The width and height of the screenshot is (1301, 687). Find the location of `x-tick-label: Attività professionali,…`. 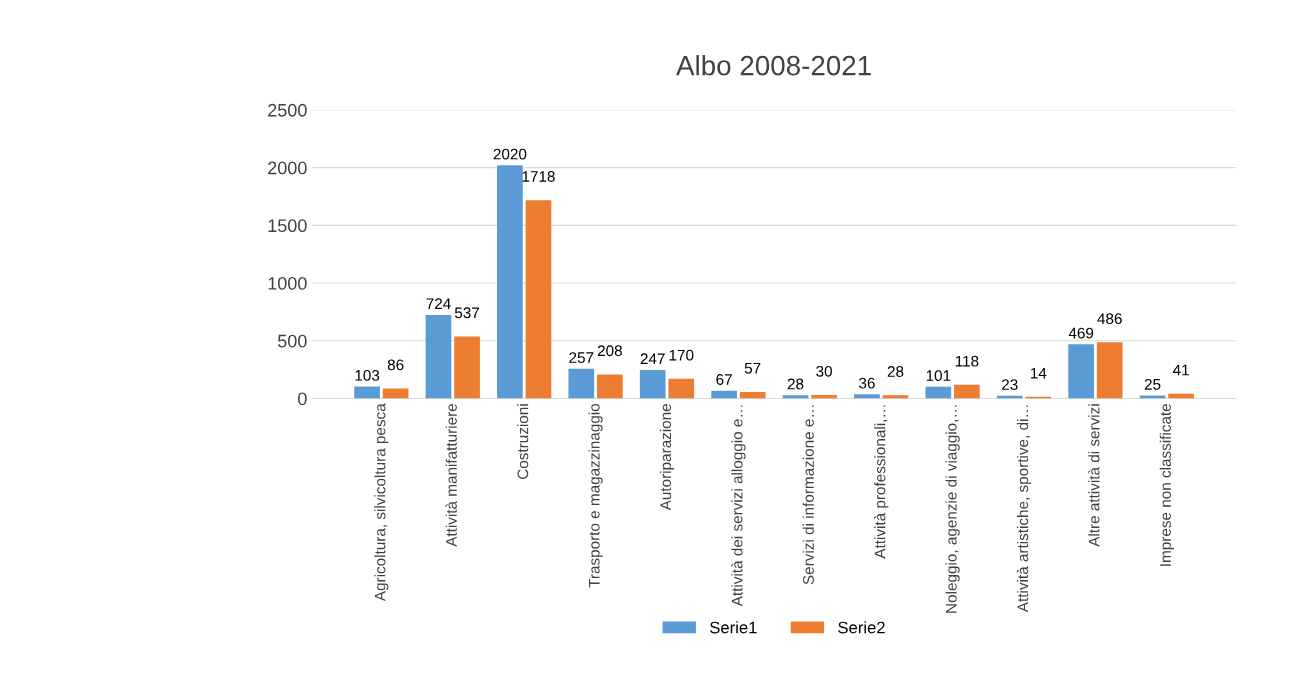

x-tick-label: Attività professionali,… is located at coordinates (881, 482).